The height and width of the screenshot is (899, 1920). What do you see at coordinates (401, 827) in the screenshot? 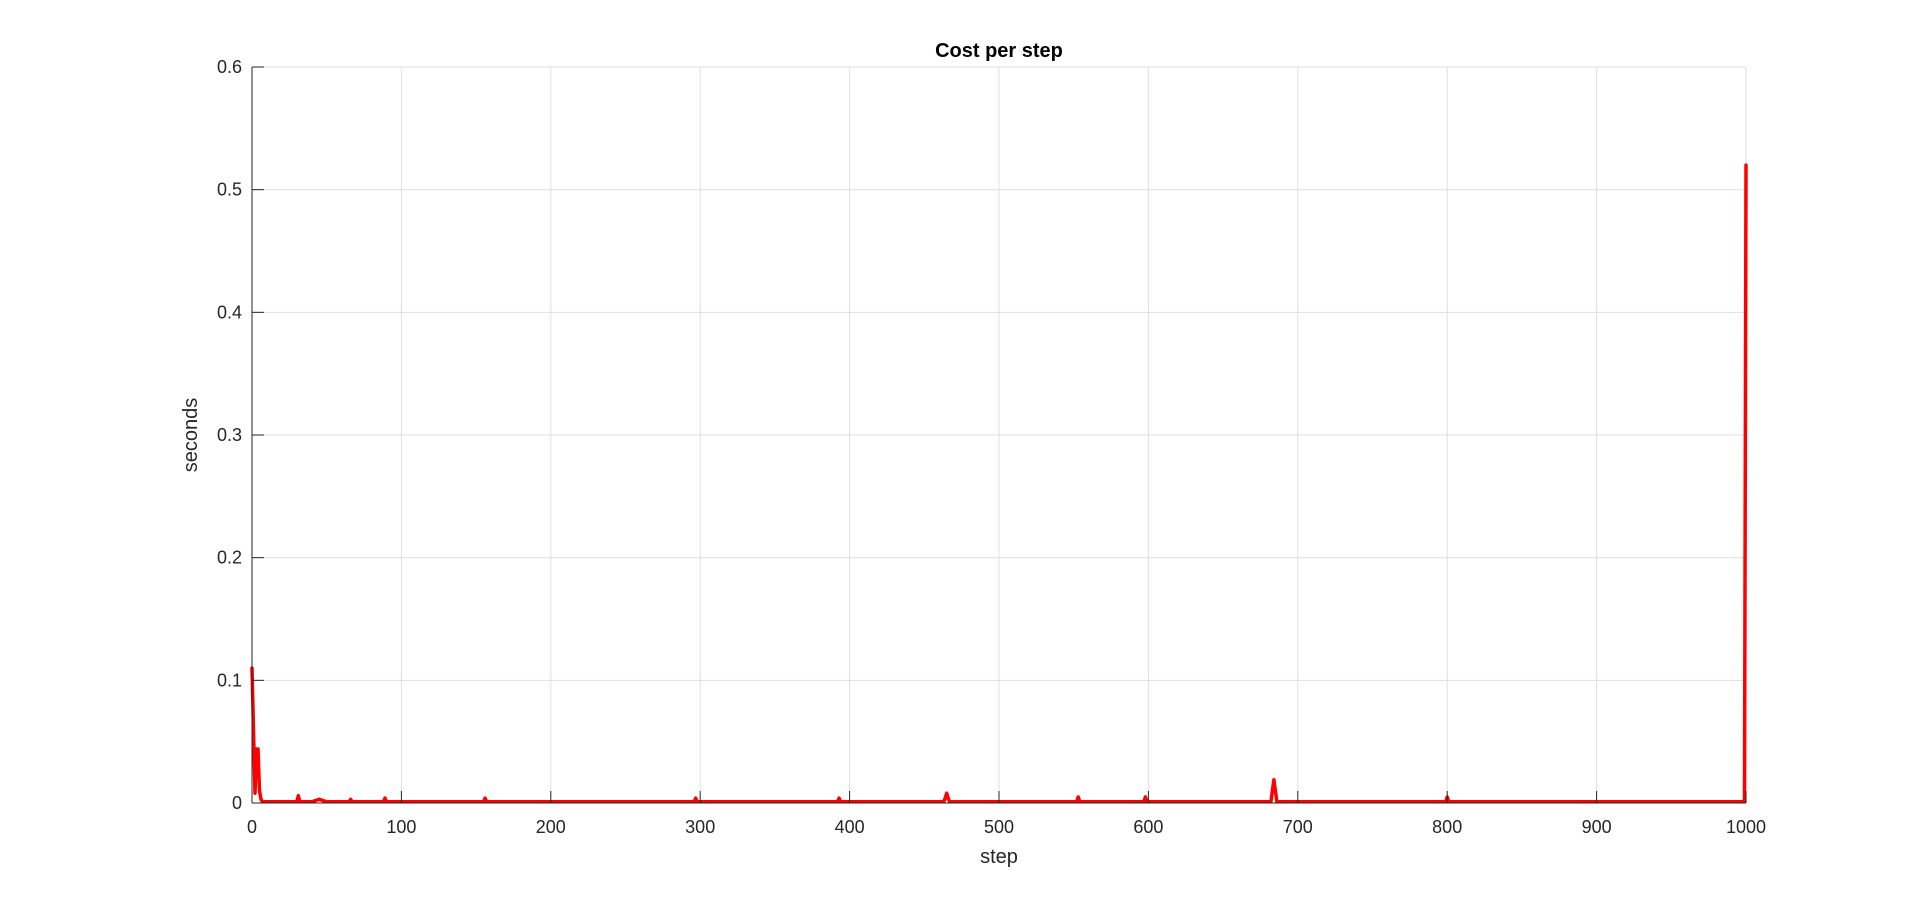
I see `x-tick-label: 100` at bounding box center [401, 827].